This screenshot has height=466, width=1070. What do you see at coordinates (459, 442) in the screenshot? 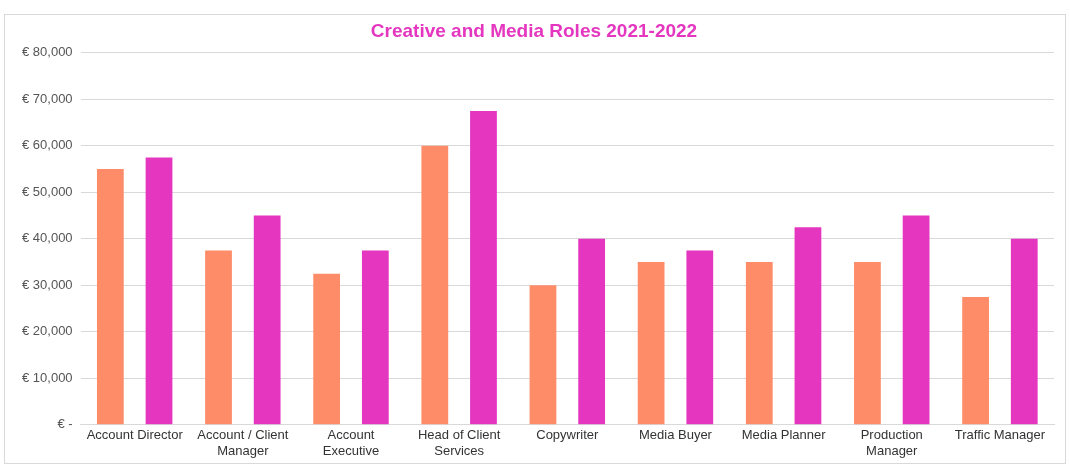
I see `x-tick-label: Head of Client Services` at bounding box center [459, 442].